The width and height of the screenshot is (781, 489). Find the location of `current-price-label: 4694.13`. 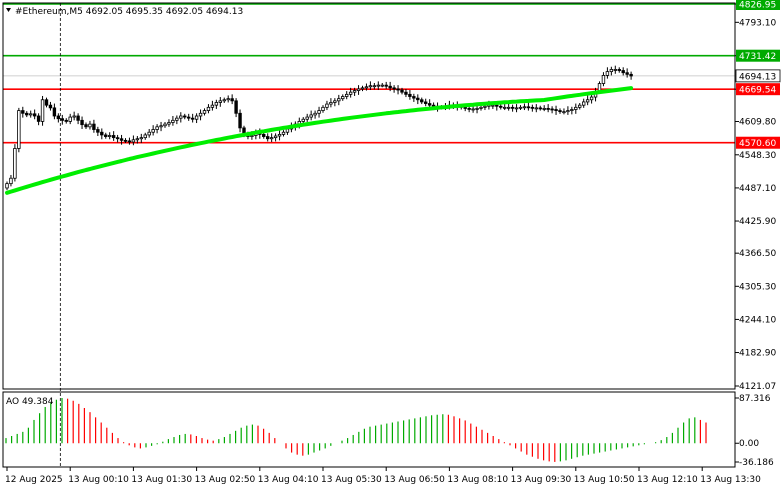

current-price-label: 4694.13 is located at coordinates (757, 77).